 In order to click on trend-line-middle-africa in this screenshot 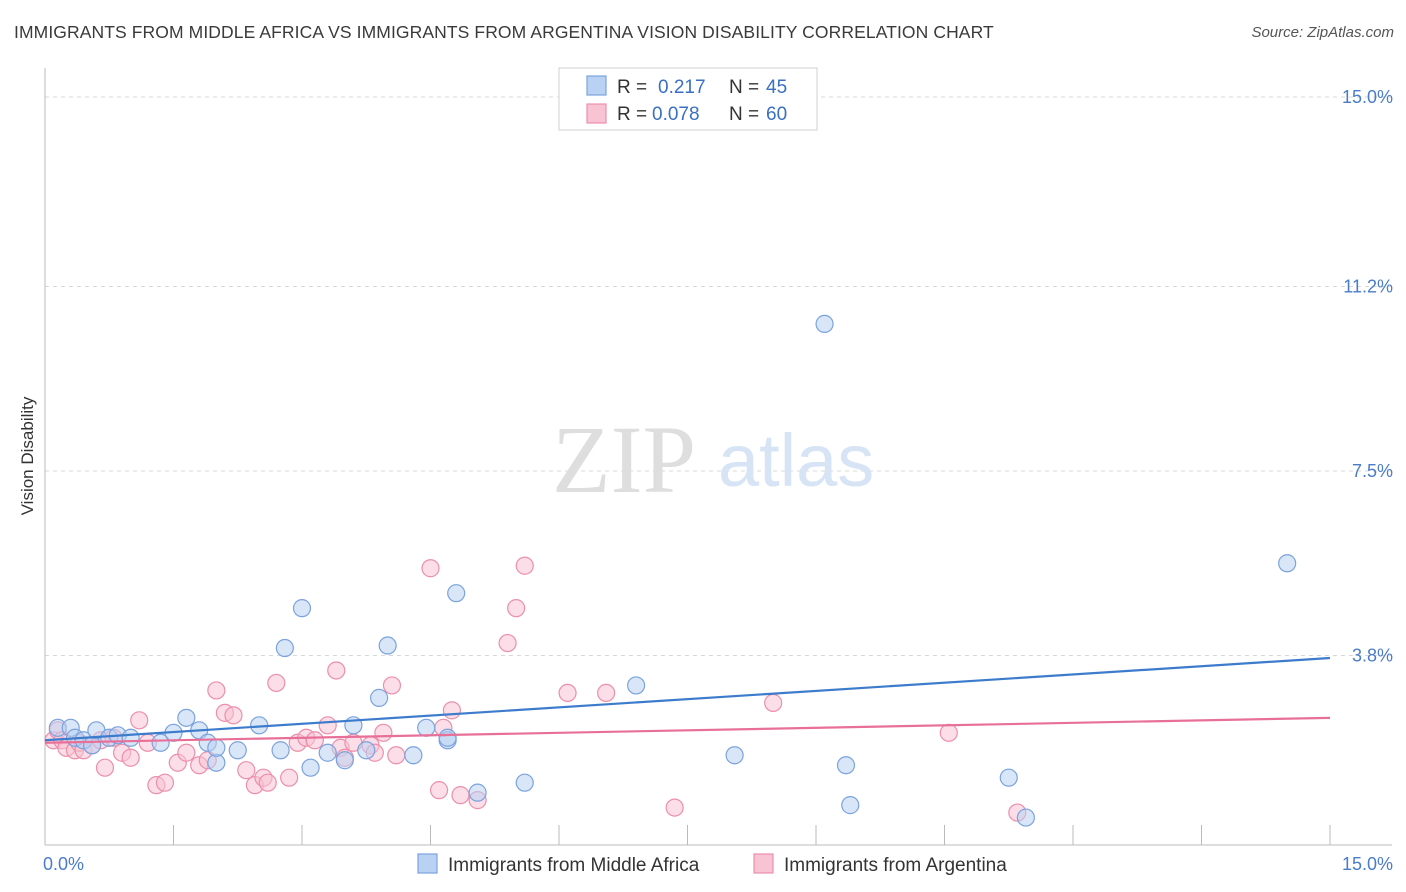, I will do `click(687, 699)`.